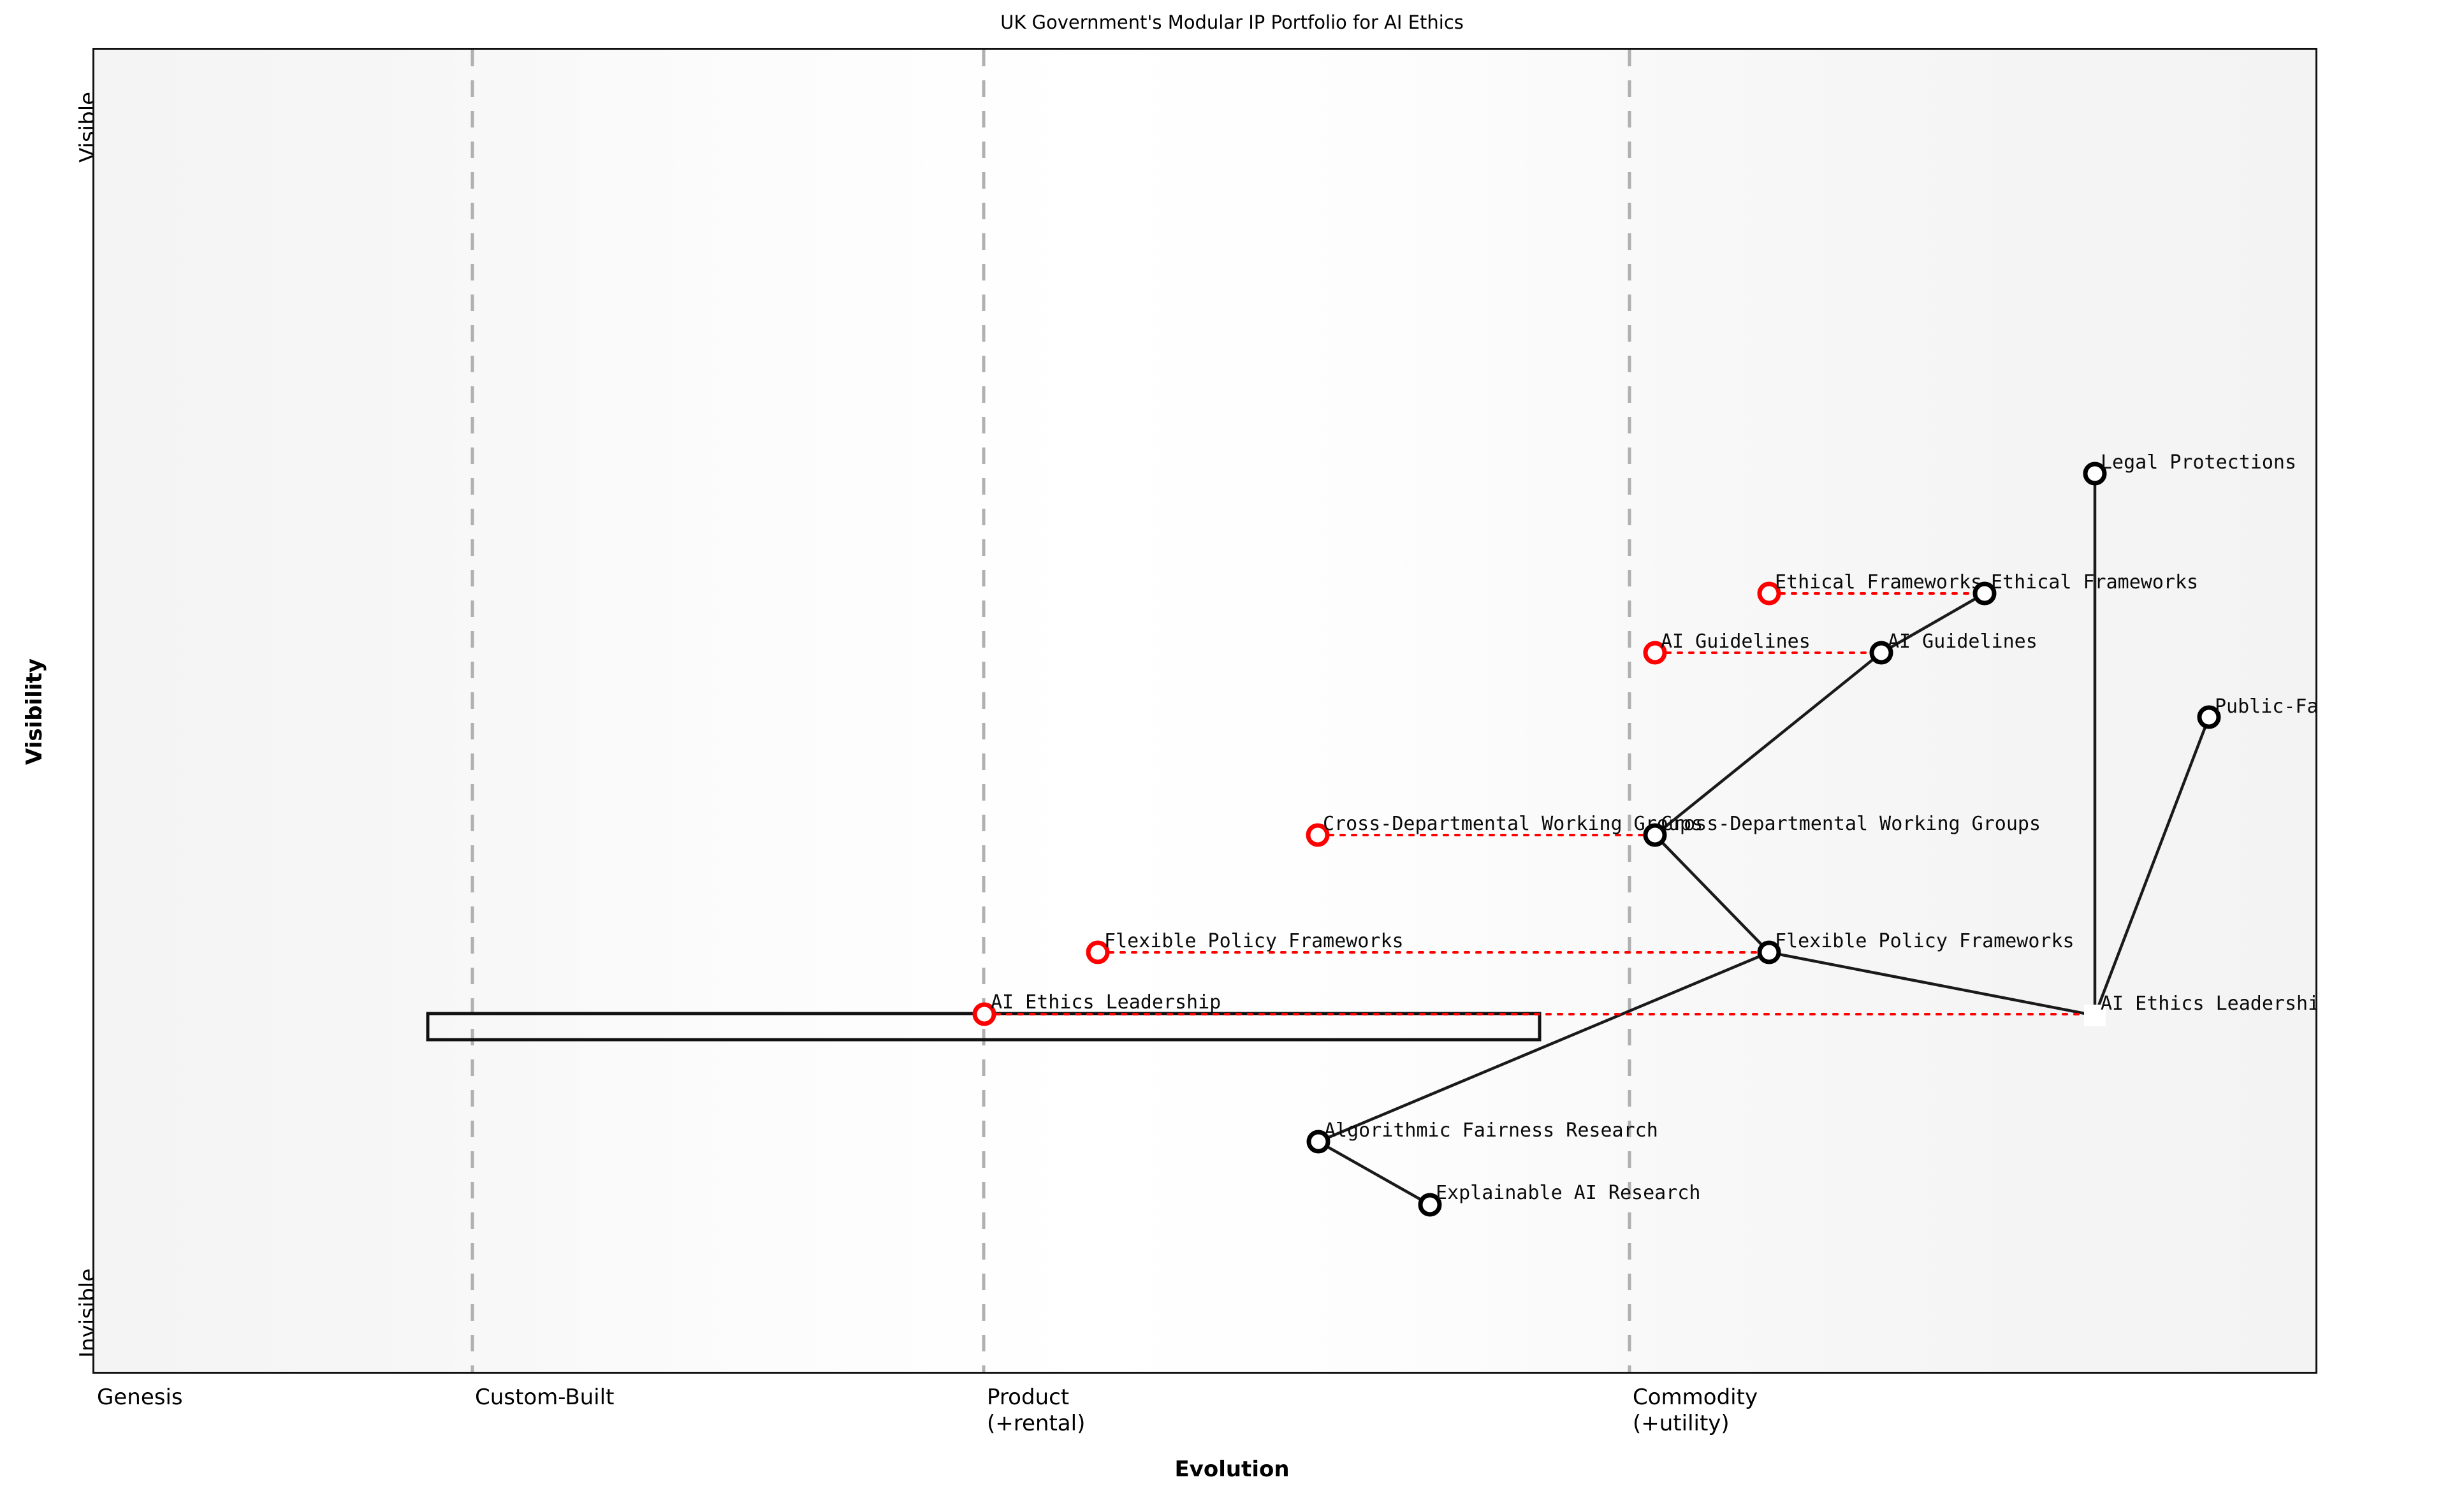 The height and width of the screenshot is (1498, 2464). What do you see at coordinates (140, 1397) in the screenshot?
I see `x-tick-genesis: Genesis` at bounding box center [140, 1397].